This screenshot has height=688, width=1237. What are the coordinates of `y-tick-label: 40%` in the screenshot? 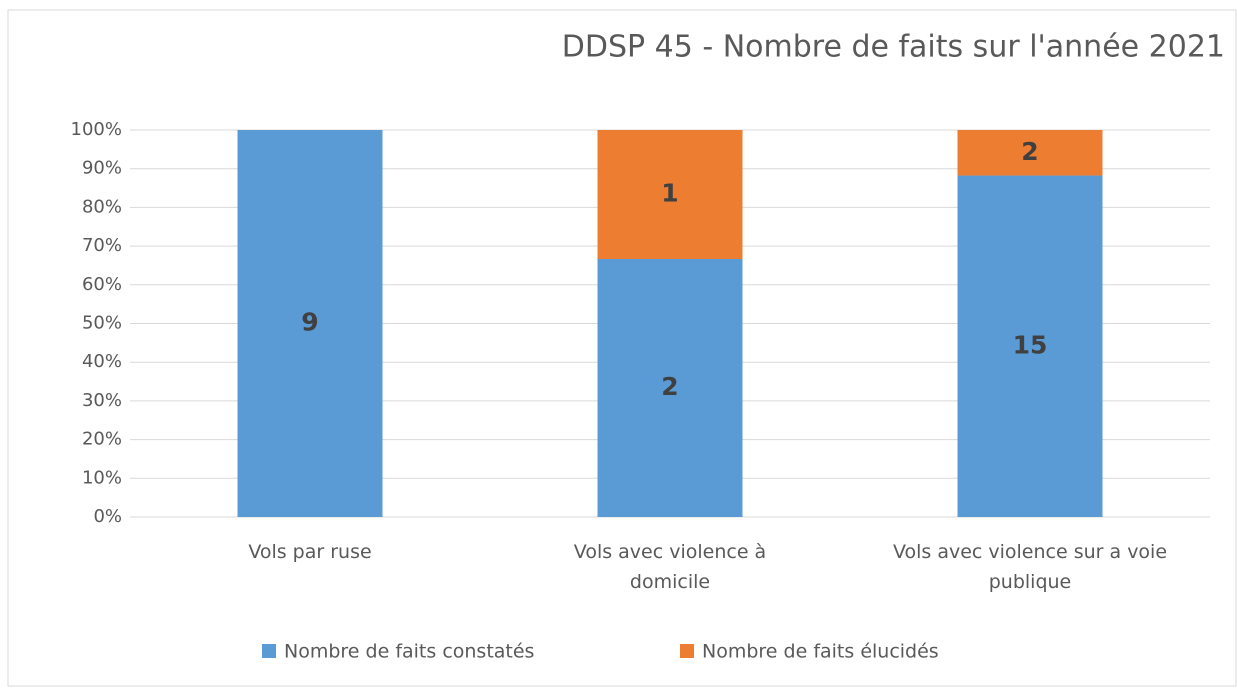 It's located at (102, 361).